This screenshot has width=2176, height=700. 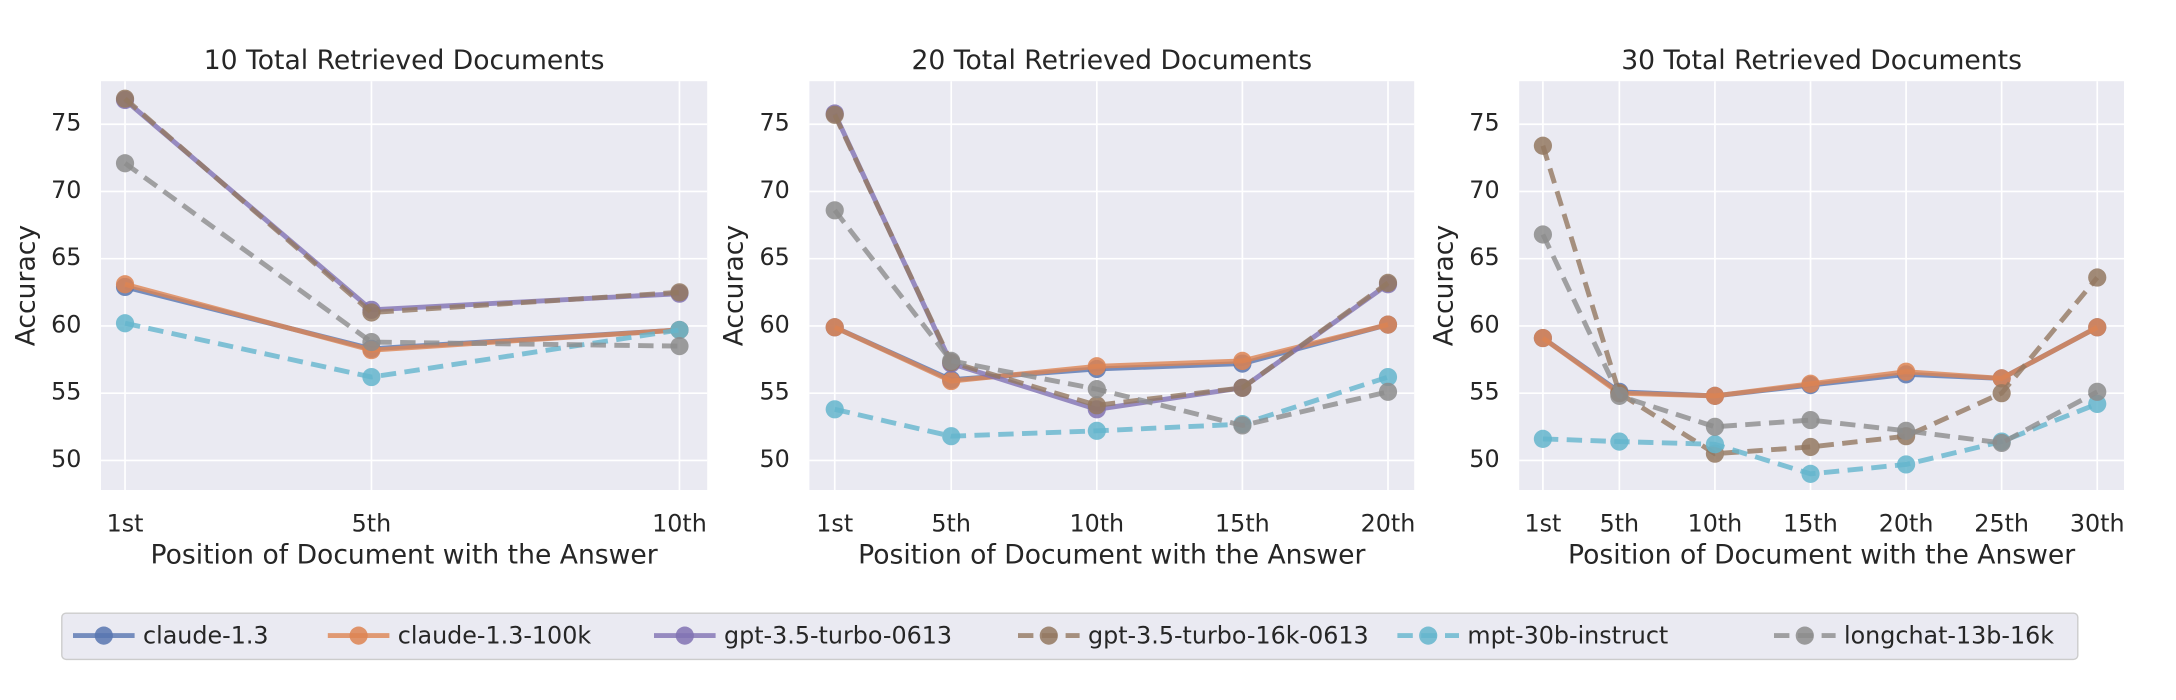 I want to click on chart-title: 10 Total Retrieved Documents, so click(x=404, y=60).